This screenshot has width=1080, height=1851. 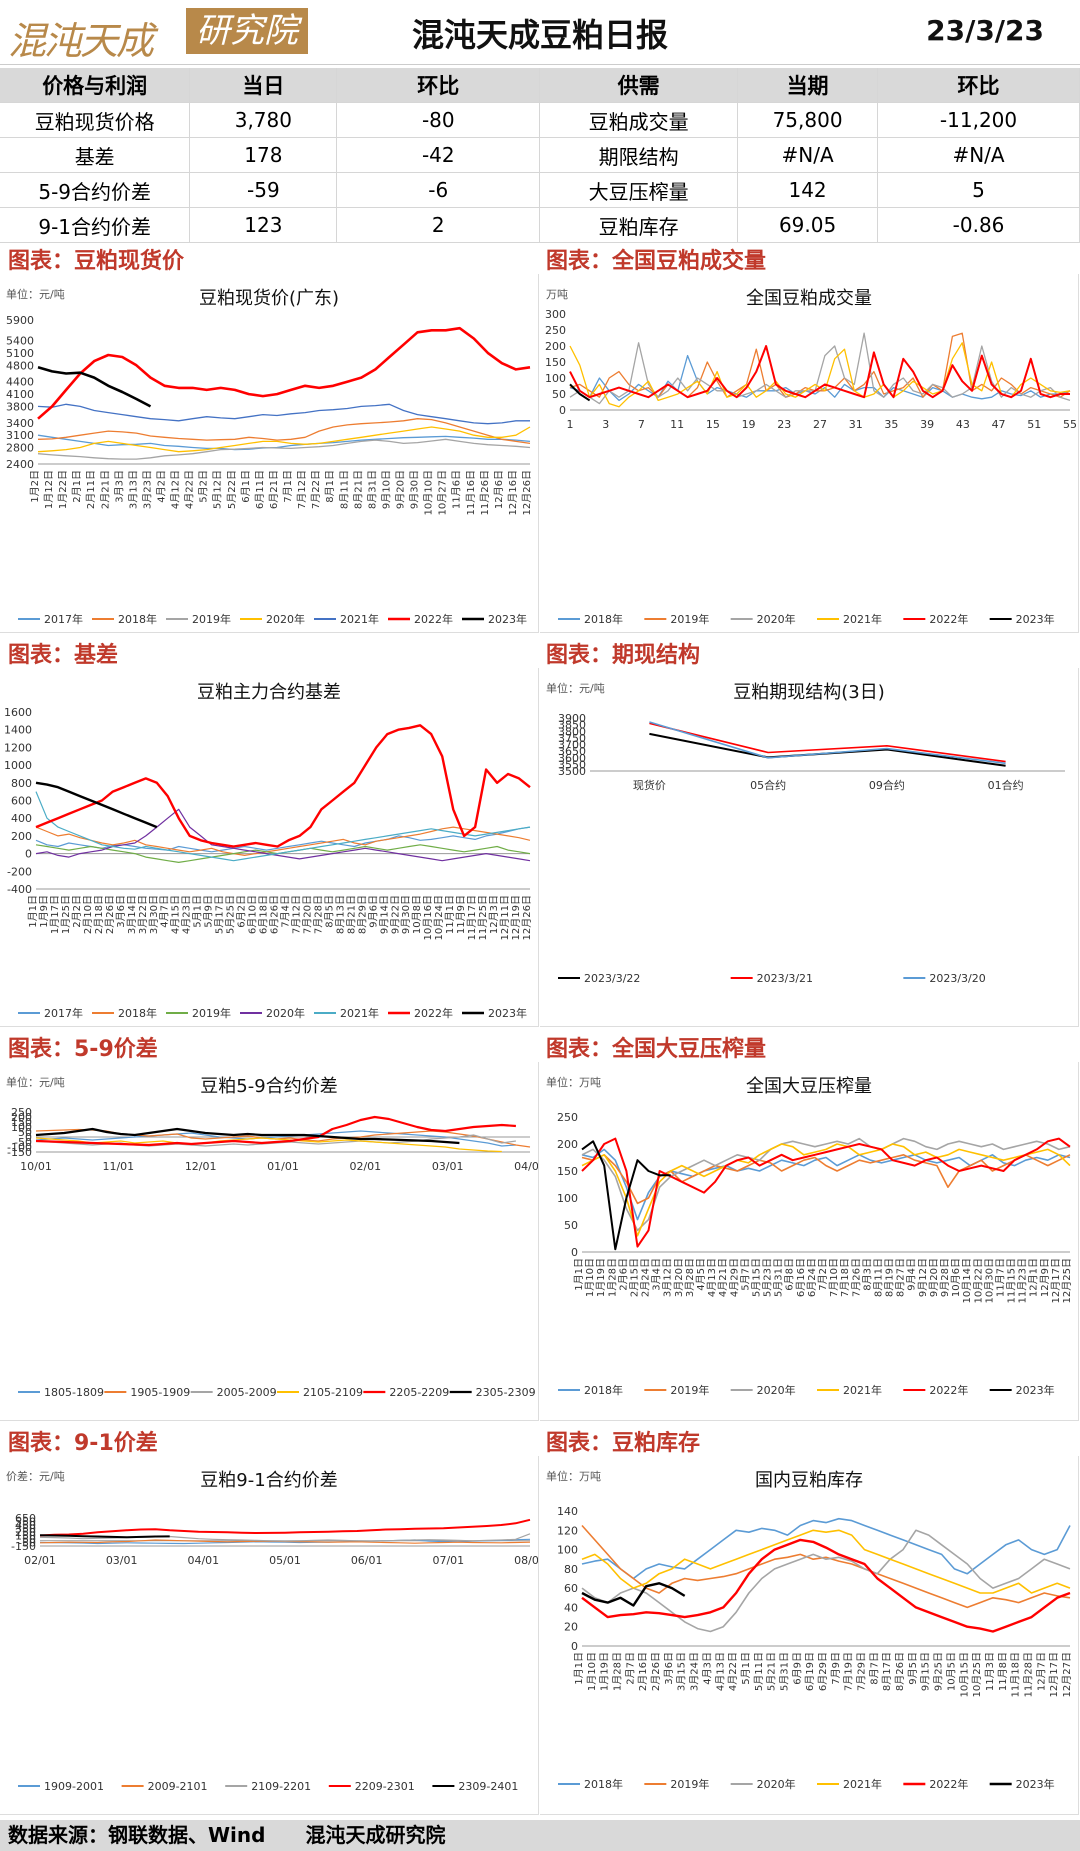 What do you see at coordinates (639, 155) in the screenshot?
I see `metric-name: 期限结构` at bounding box center [639, 155].